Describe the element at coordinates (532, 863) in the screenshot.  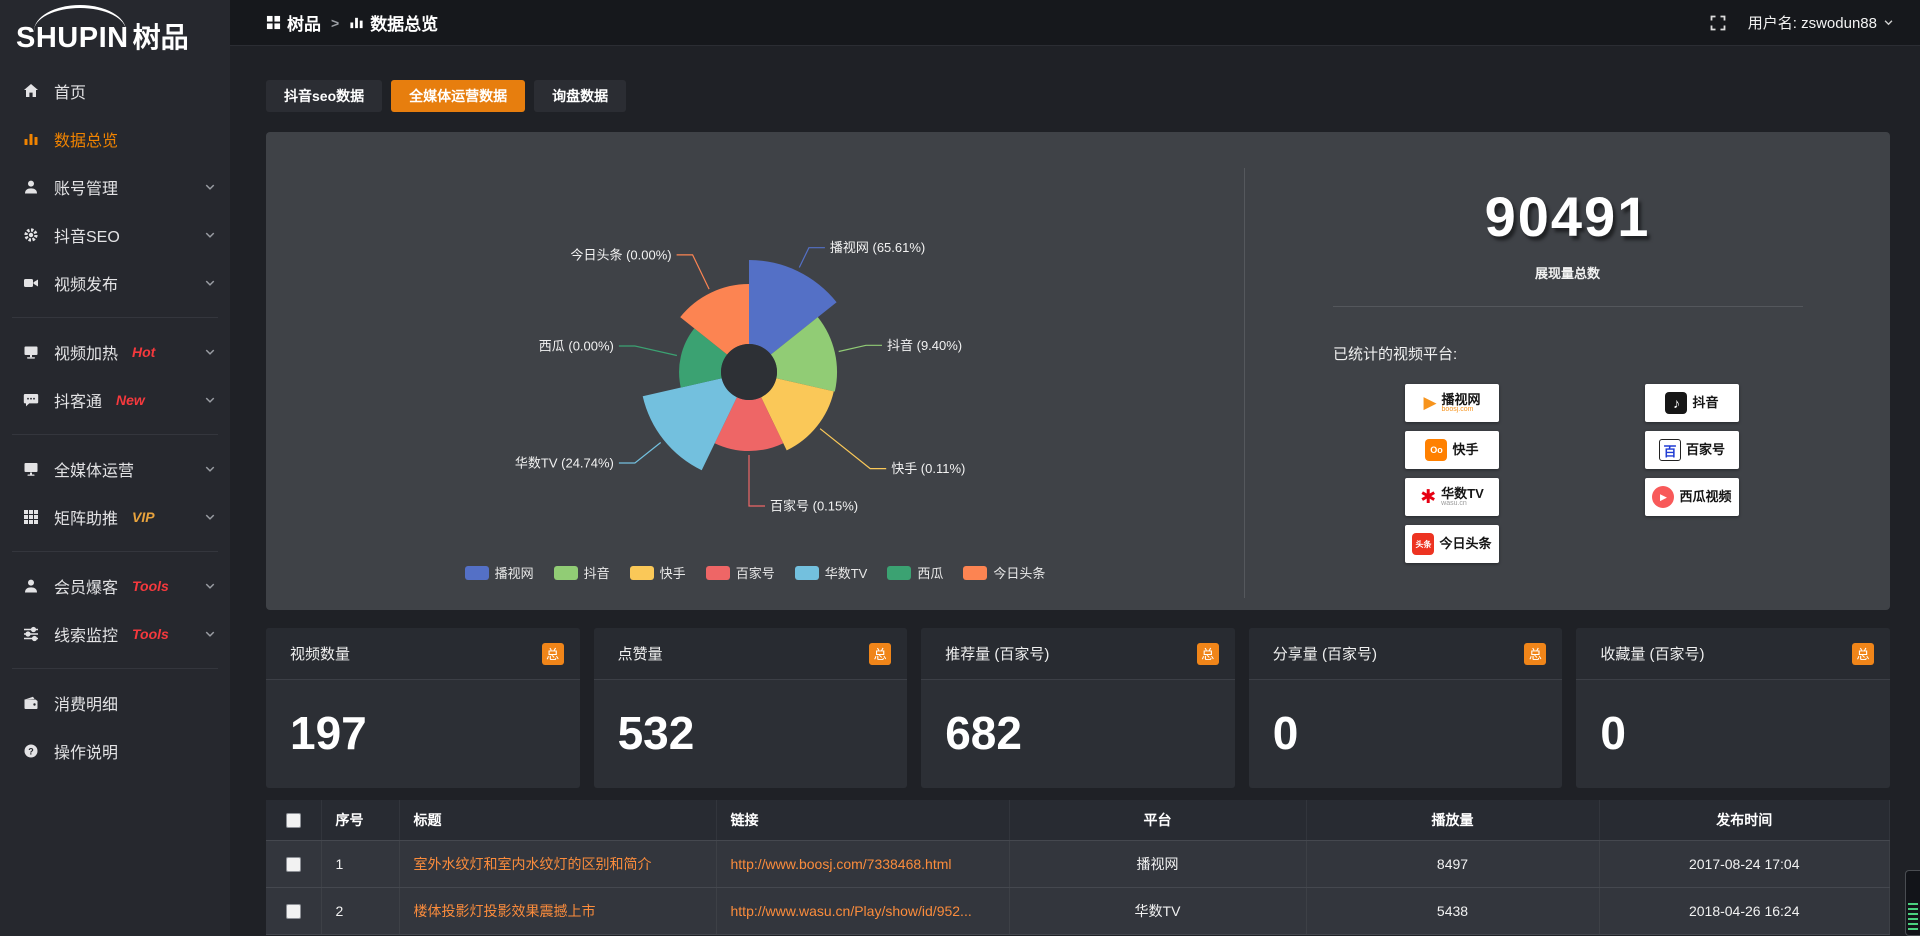
I see `video-title-link: 室外水纹灯和室内水纹灯的区别和简介` at that location.